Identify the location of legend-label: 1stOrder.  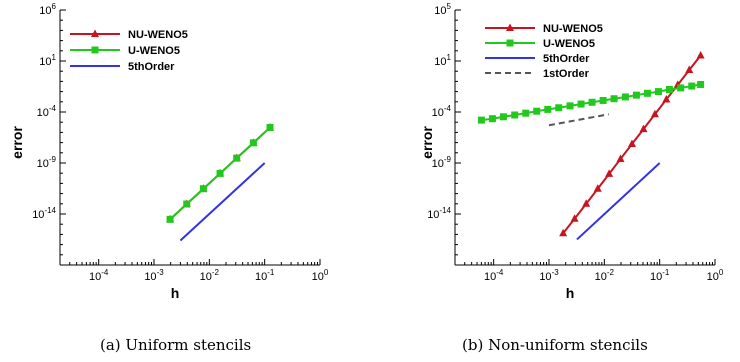
(566, 74).